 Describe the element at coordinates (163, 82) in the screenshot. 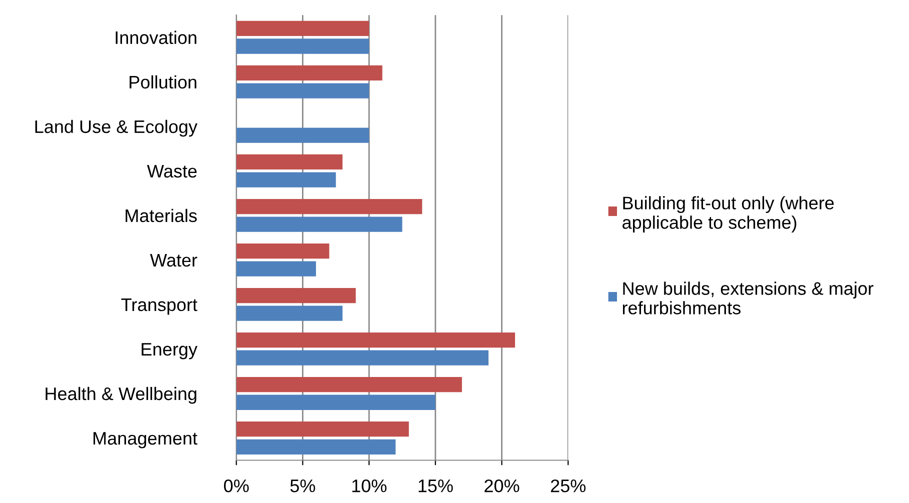

I see `y-tick-label: Pollution` at that location.